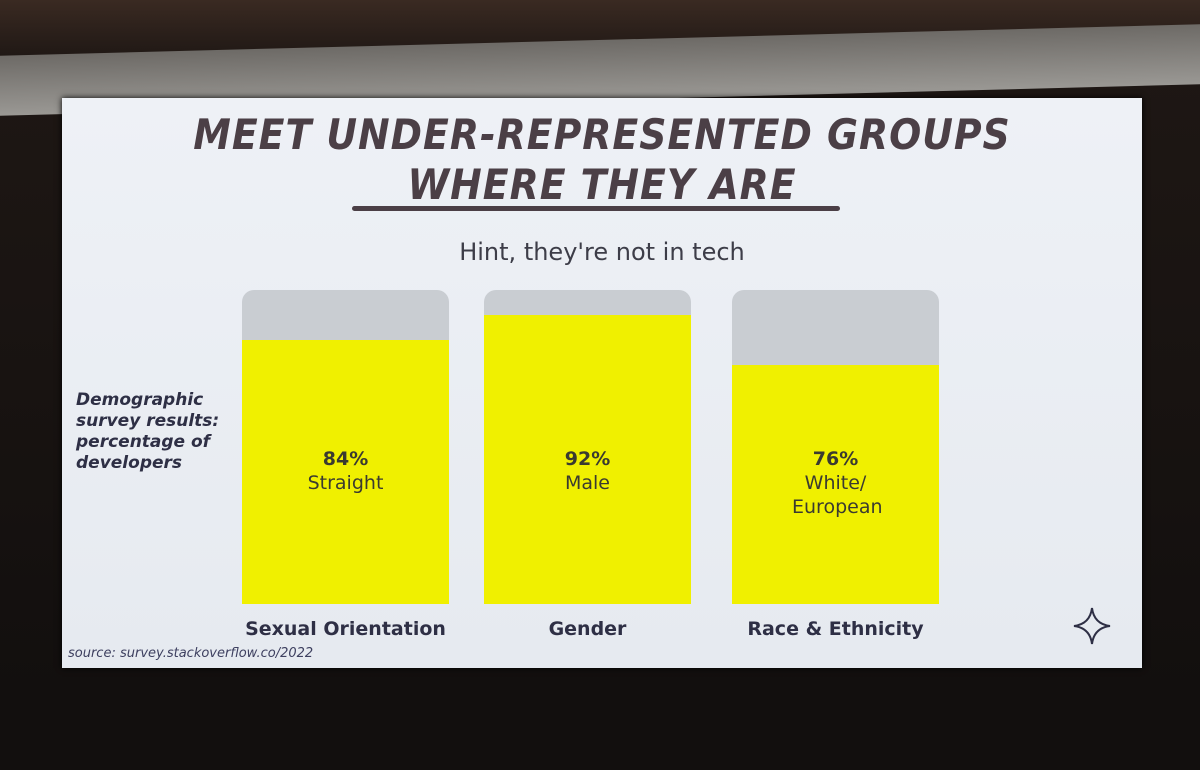  Describe the element at coordinates (587, 629) in the screenshot. I see `x-tick-label: Gender` at that location.